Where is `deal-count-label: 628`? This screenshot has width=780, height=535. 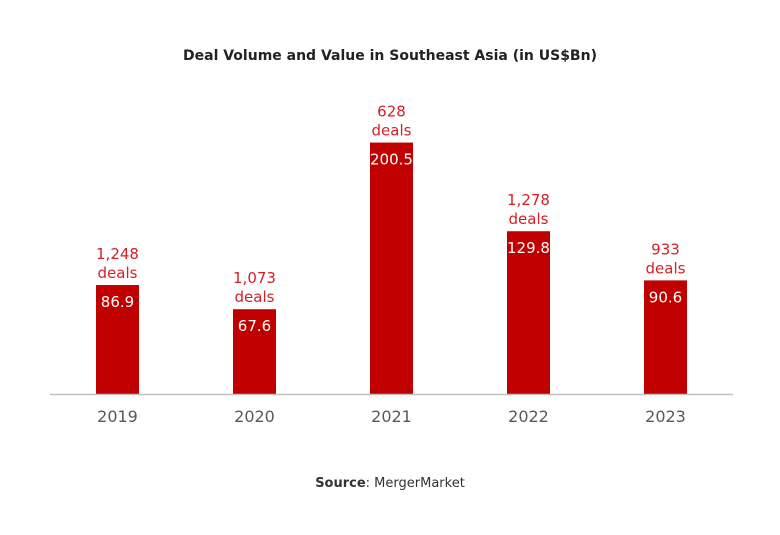 deal-count-label: 628 is located at coordinates (391, 112).